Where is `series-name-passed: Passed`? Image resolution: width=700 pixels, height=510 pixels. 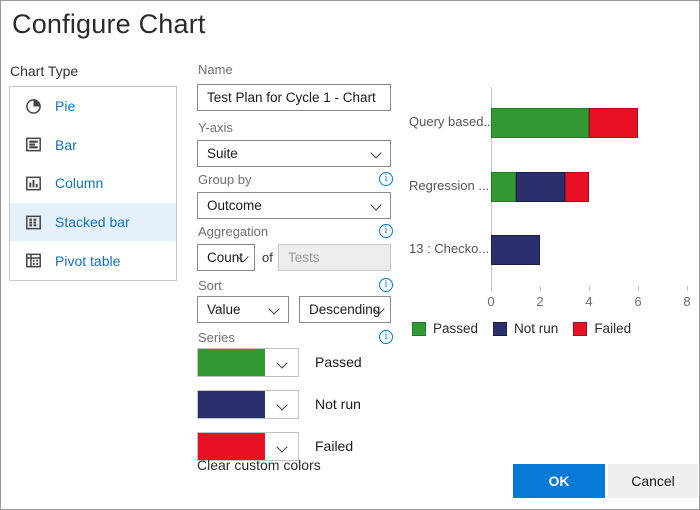 series-name-passed: Passed is located at coordinates (338, 362).